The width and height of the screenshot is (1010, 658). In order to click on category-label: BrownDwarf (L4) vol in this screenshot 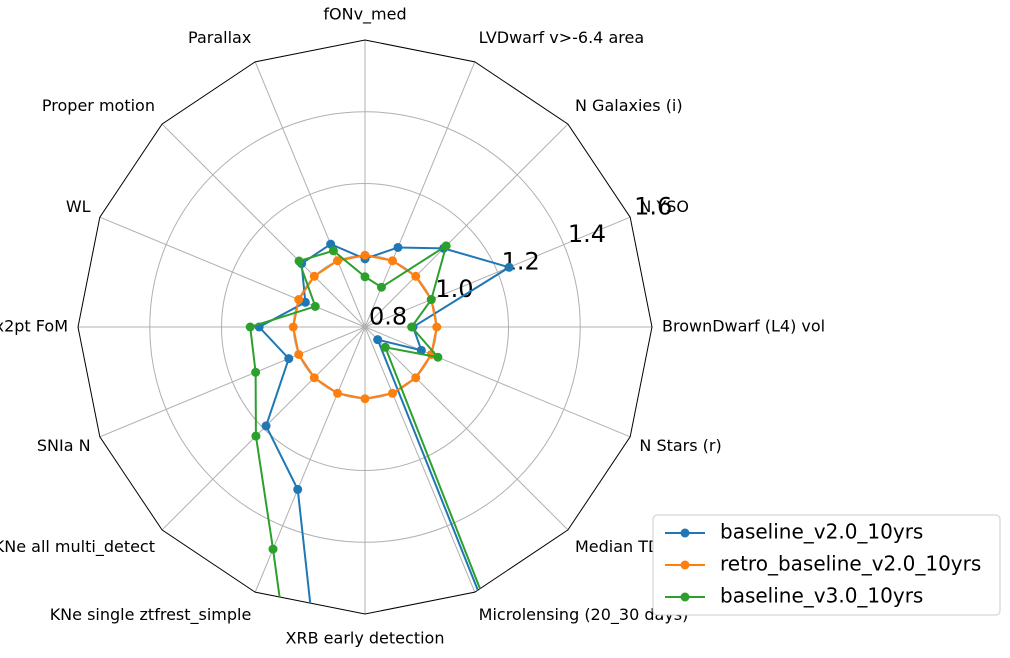, I will do `click(743, 326)`.